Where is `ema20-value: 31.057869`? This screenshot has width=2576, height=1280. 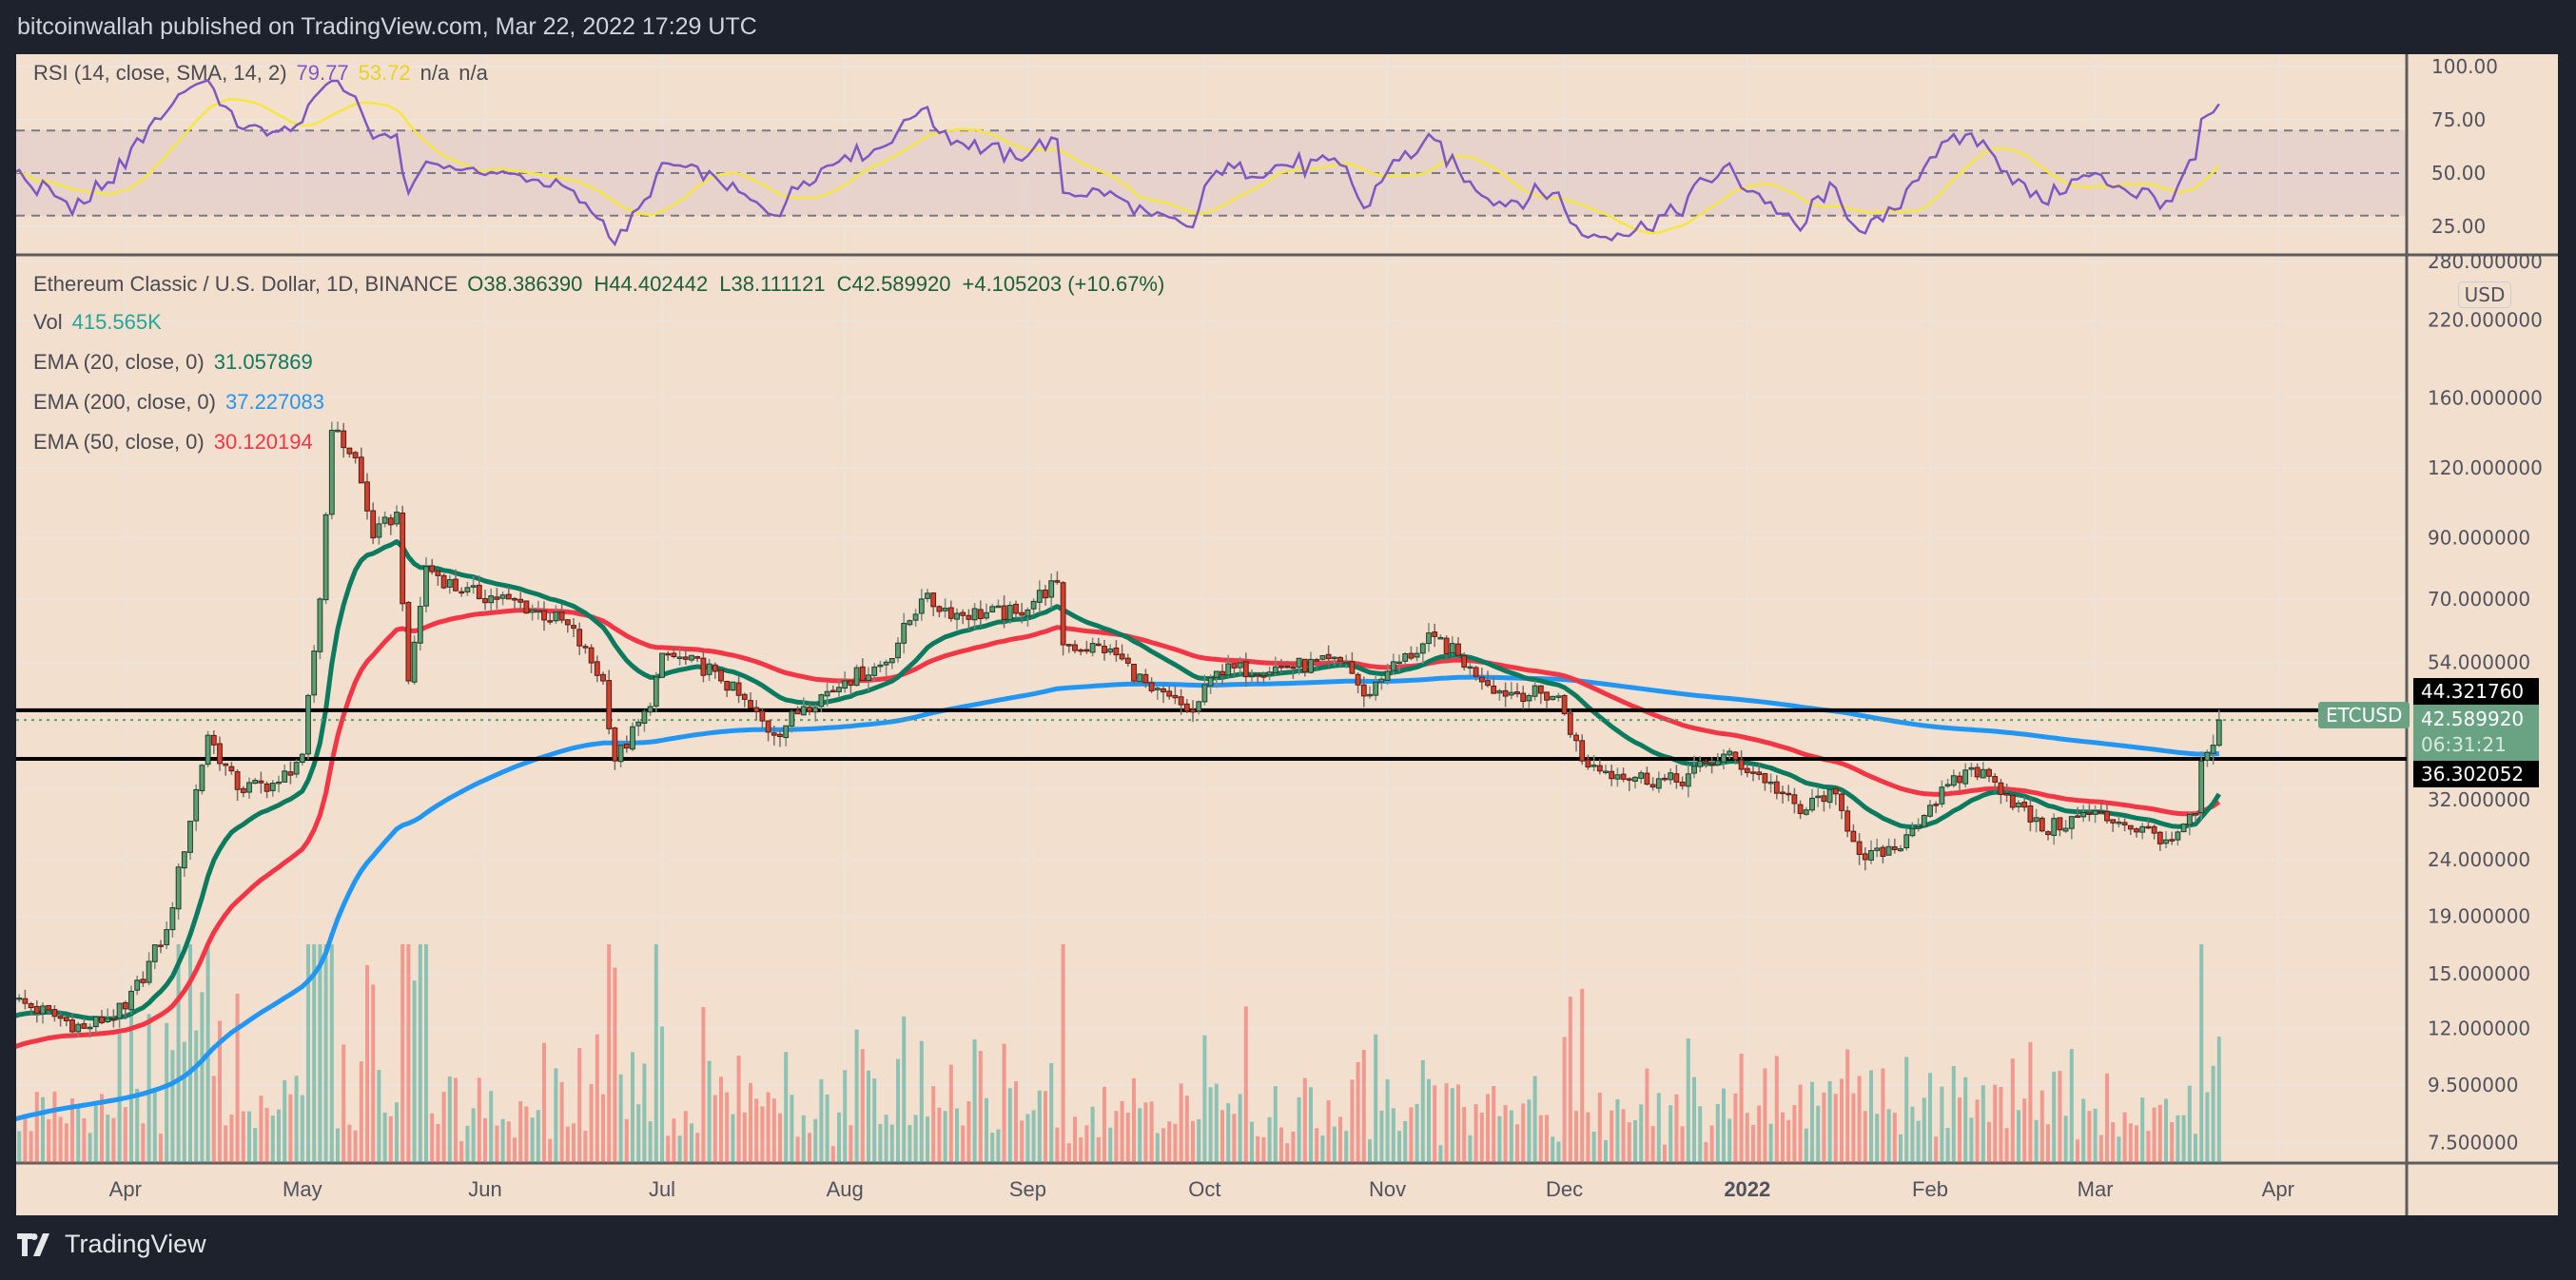 ema20-value: 31.057869 is located at coordinates (263, 362).